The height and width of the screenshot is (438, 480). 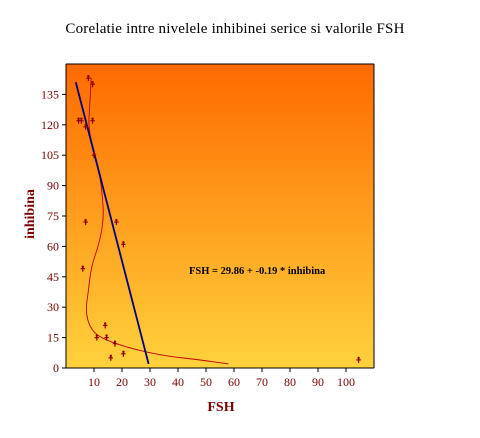 I want to click on x-axis-title: FSH, so click(x=221, y=407).